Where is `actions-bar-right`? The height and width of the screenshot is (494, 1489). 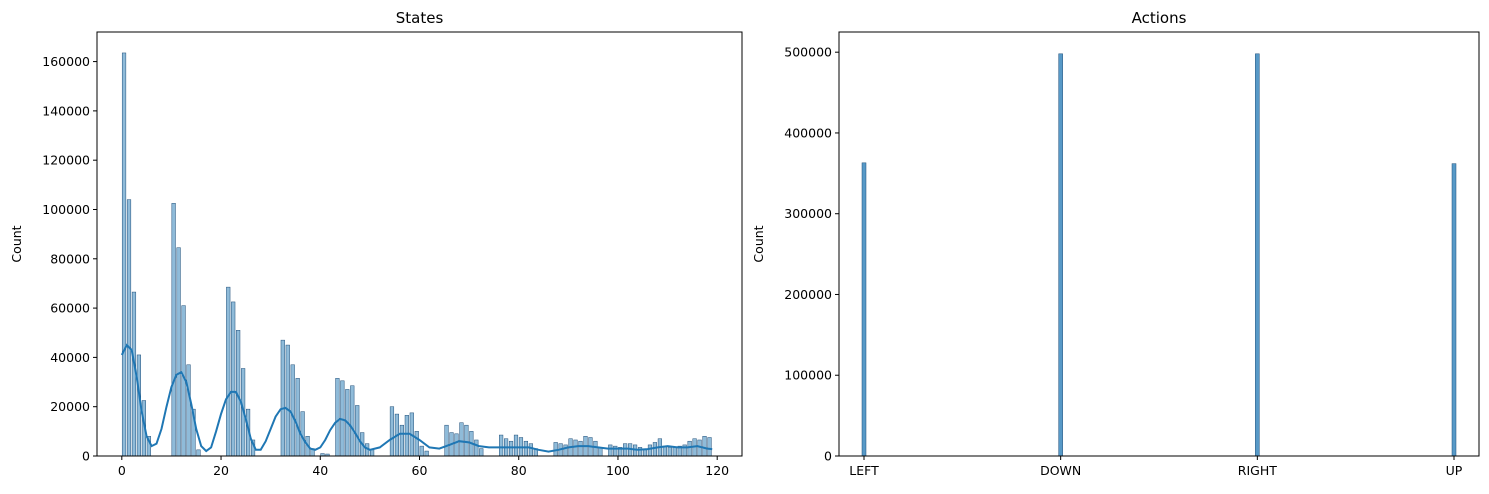
actions-bar-right is located at coordinates (1257, 255).